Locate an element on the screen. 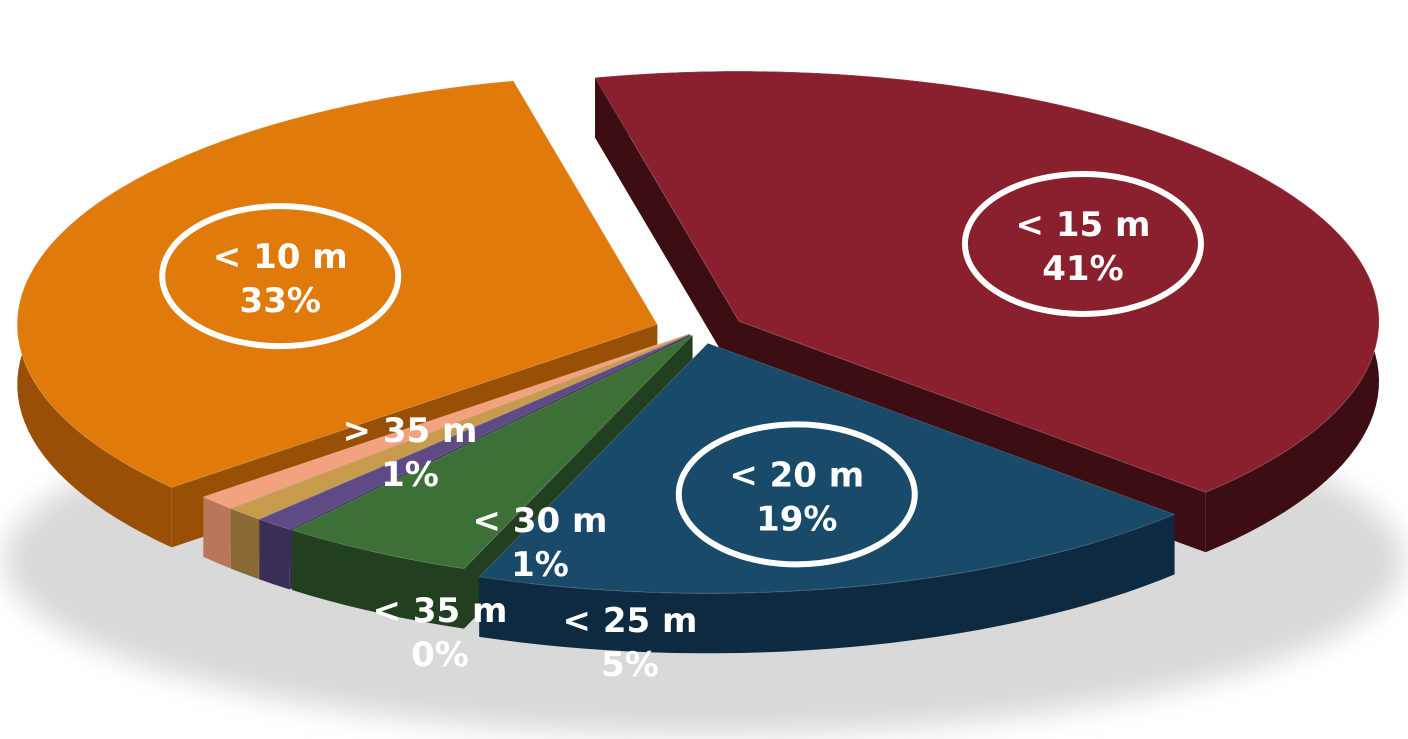 This screenshot has width=1408, height=739. slice-pct-gt-35-m: 1% is located at coordinates (410, 475).